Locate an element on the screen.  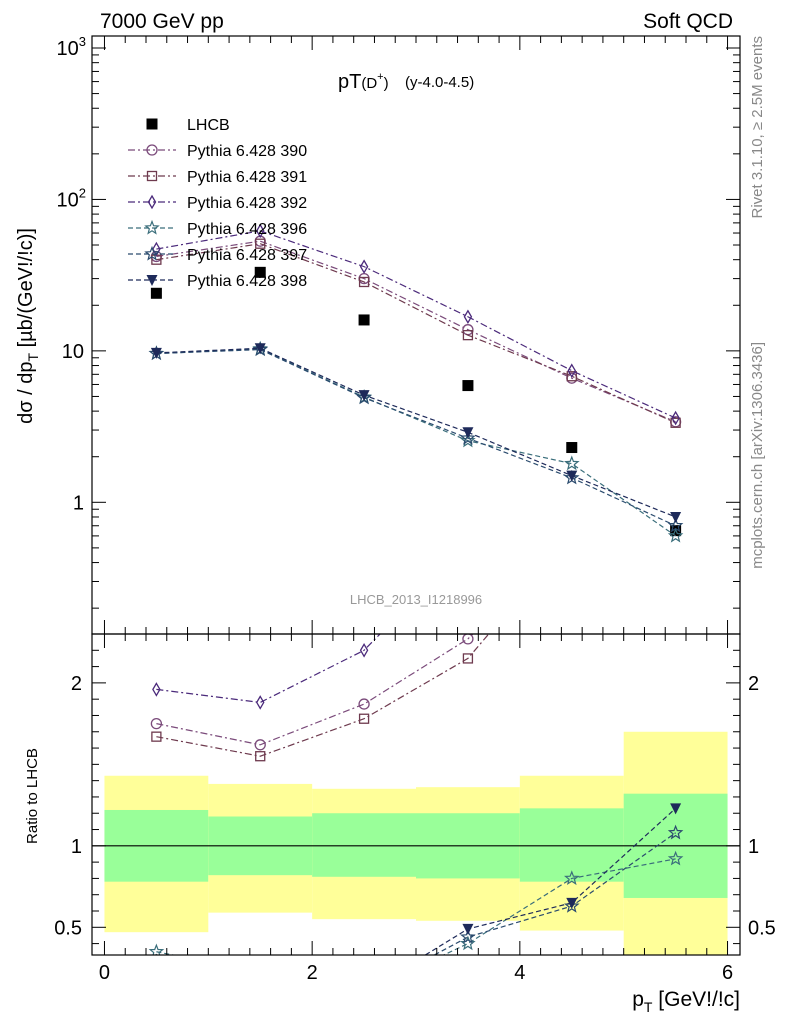
legend-entry: LHCB is located at coordinates (188, 125).